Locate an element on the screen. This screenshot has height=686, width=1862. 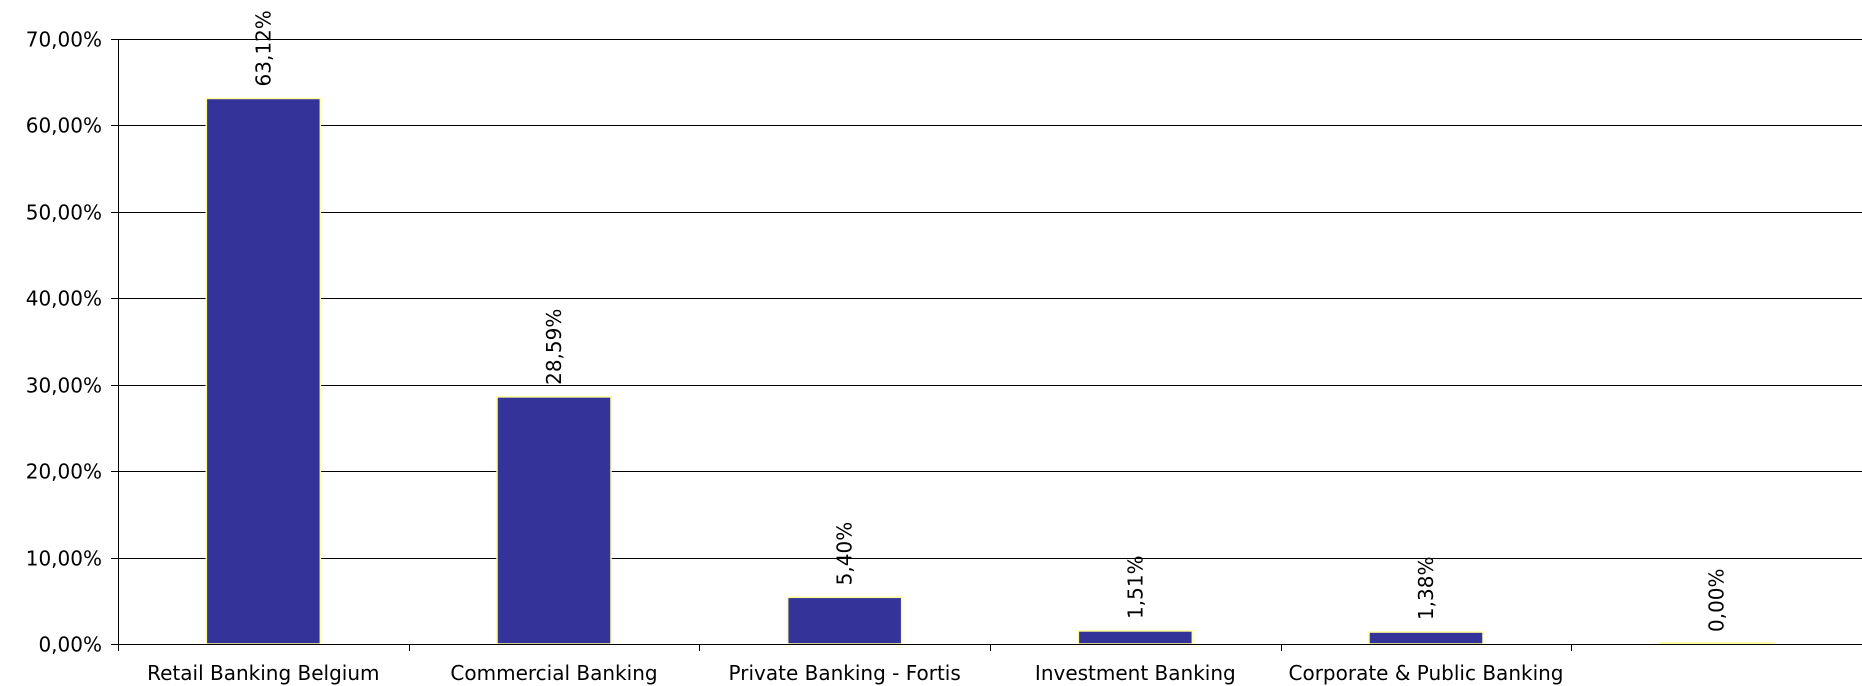
data-label: 1,51% is located at coordinates (1135, 587).